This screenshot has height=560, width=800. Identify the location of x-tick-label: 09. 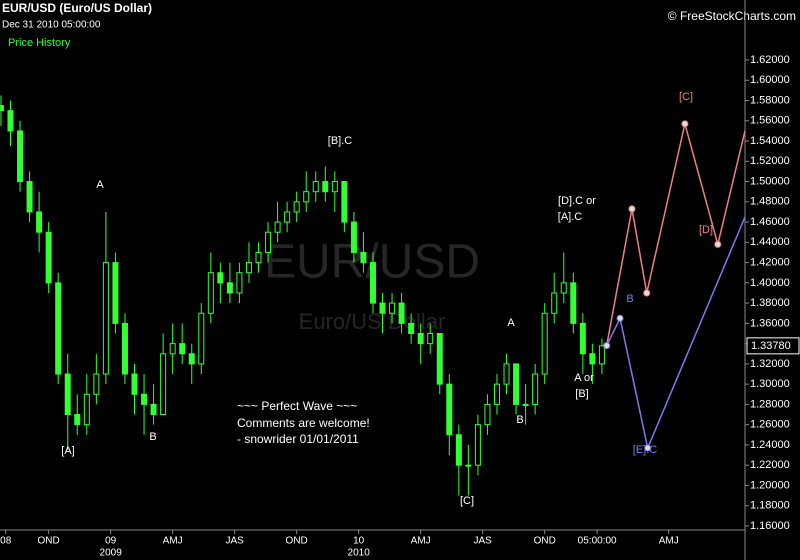
(111, 541).